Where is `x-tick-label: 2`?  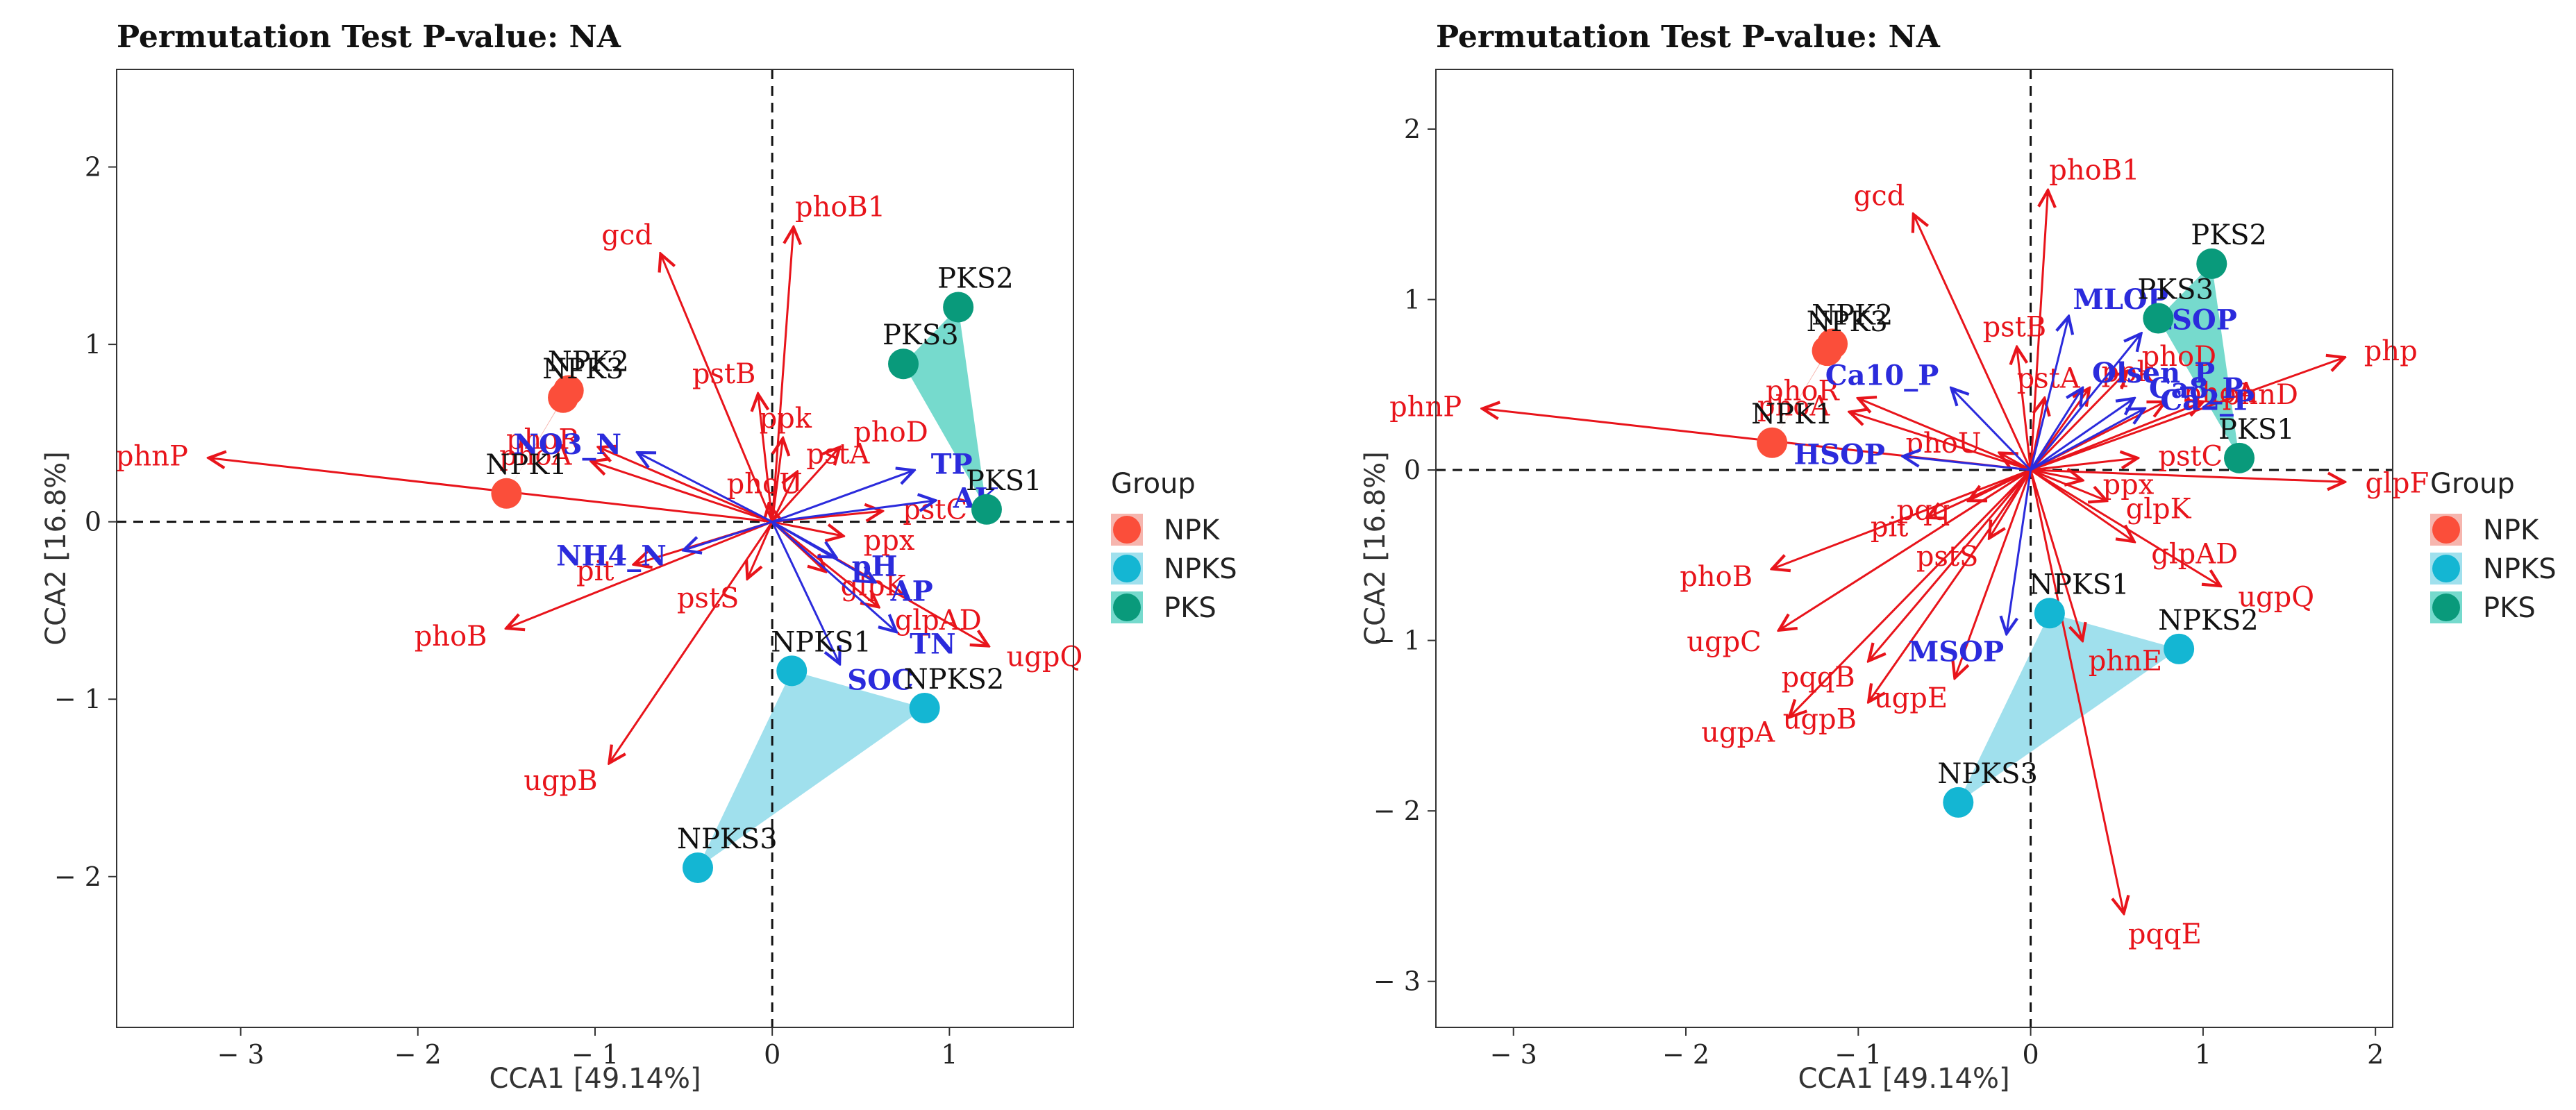
x-tick-label: 2 is located at coordinates (2375, 1054).